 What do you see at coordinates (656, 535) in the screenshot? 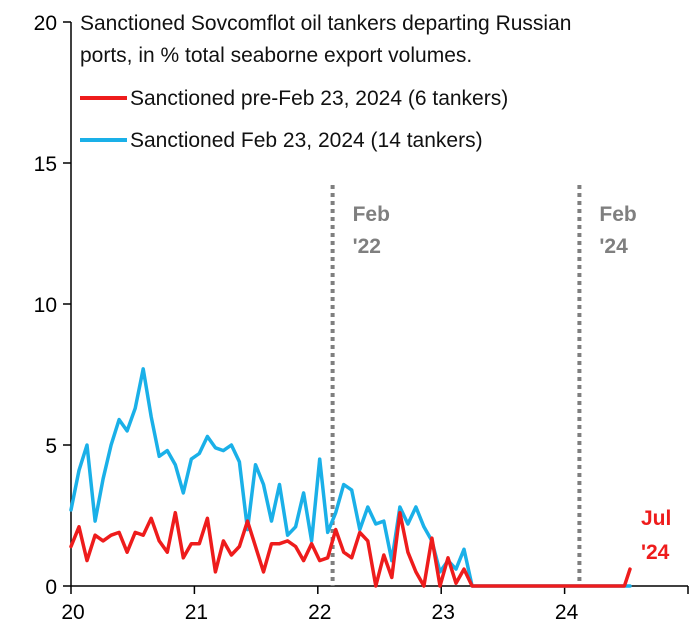
I see `end-annotation: Jul '24` at bounding box center [656, 535].